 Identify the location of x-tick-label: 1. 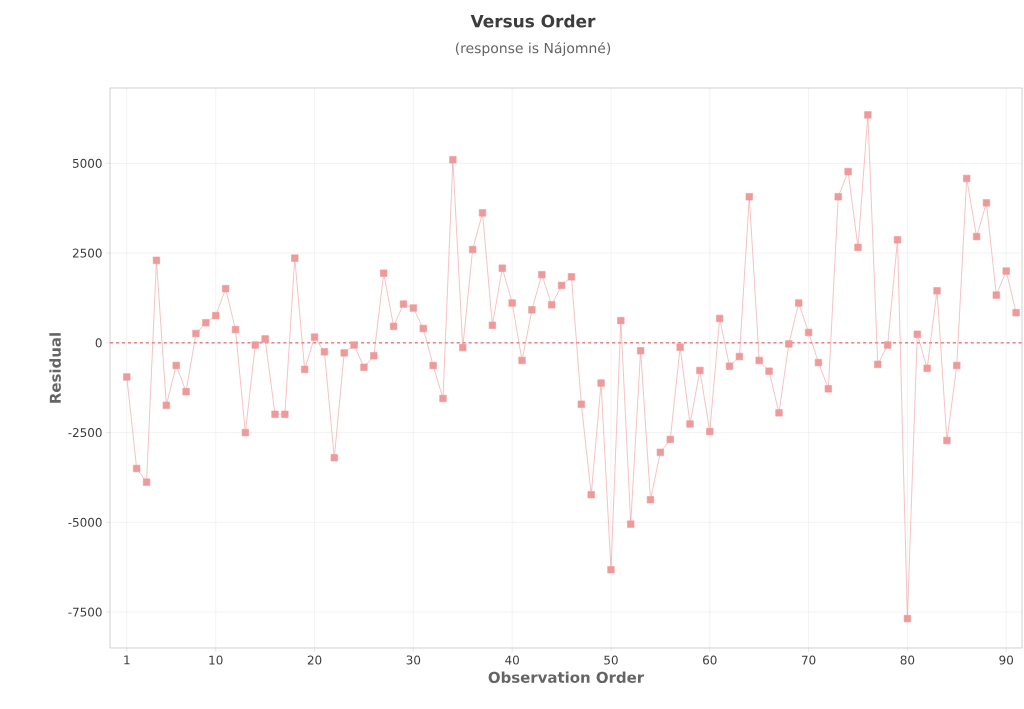
(127, 660).